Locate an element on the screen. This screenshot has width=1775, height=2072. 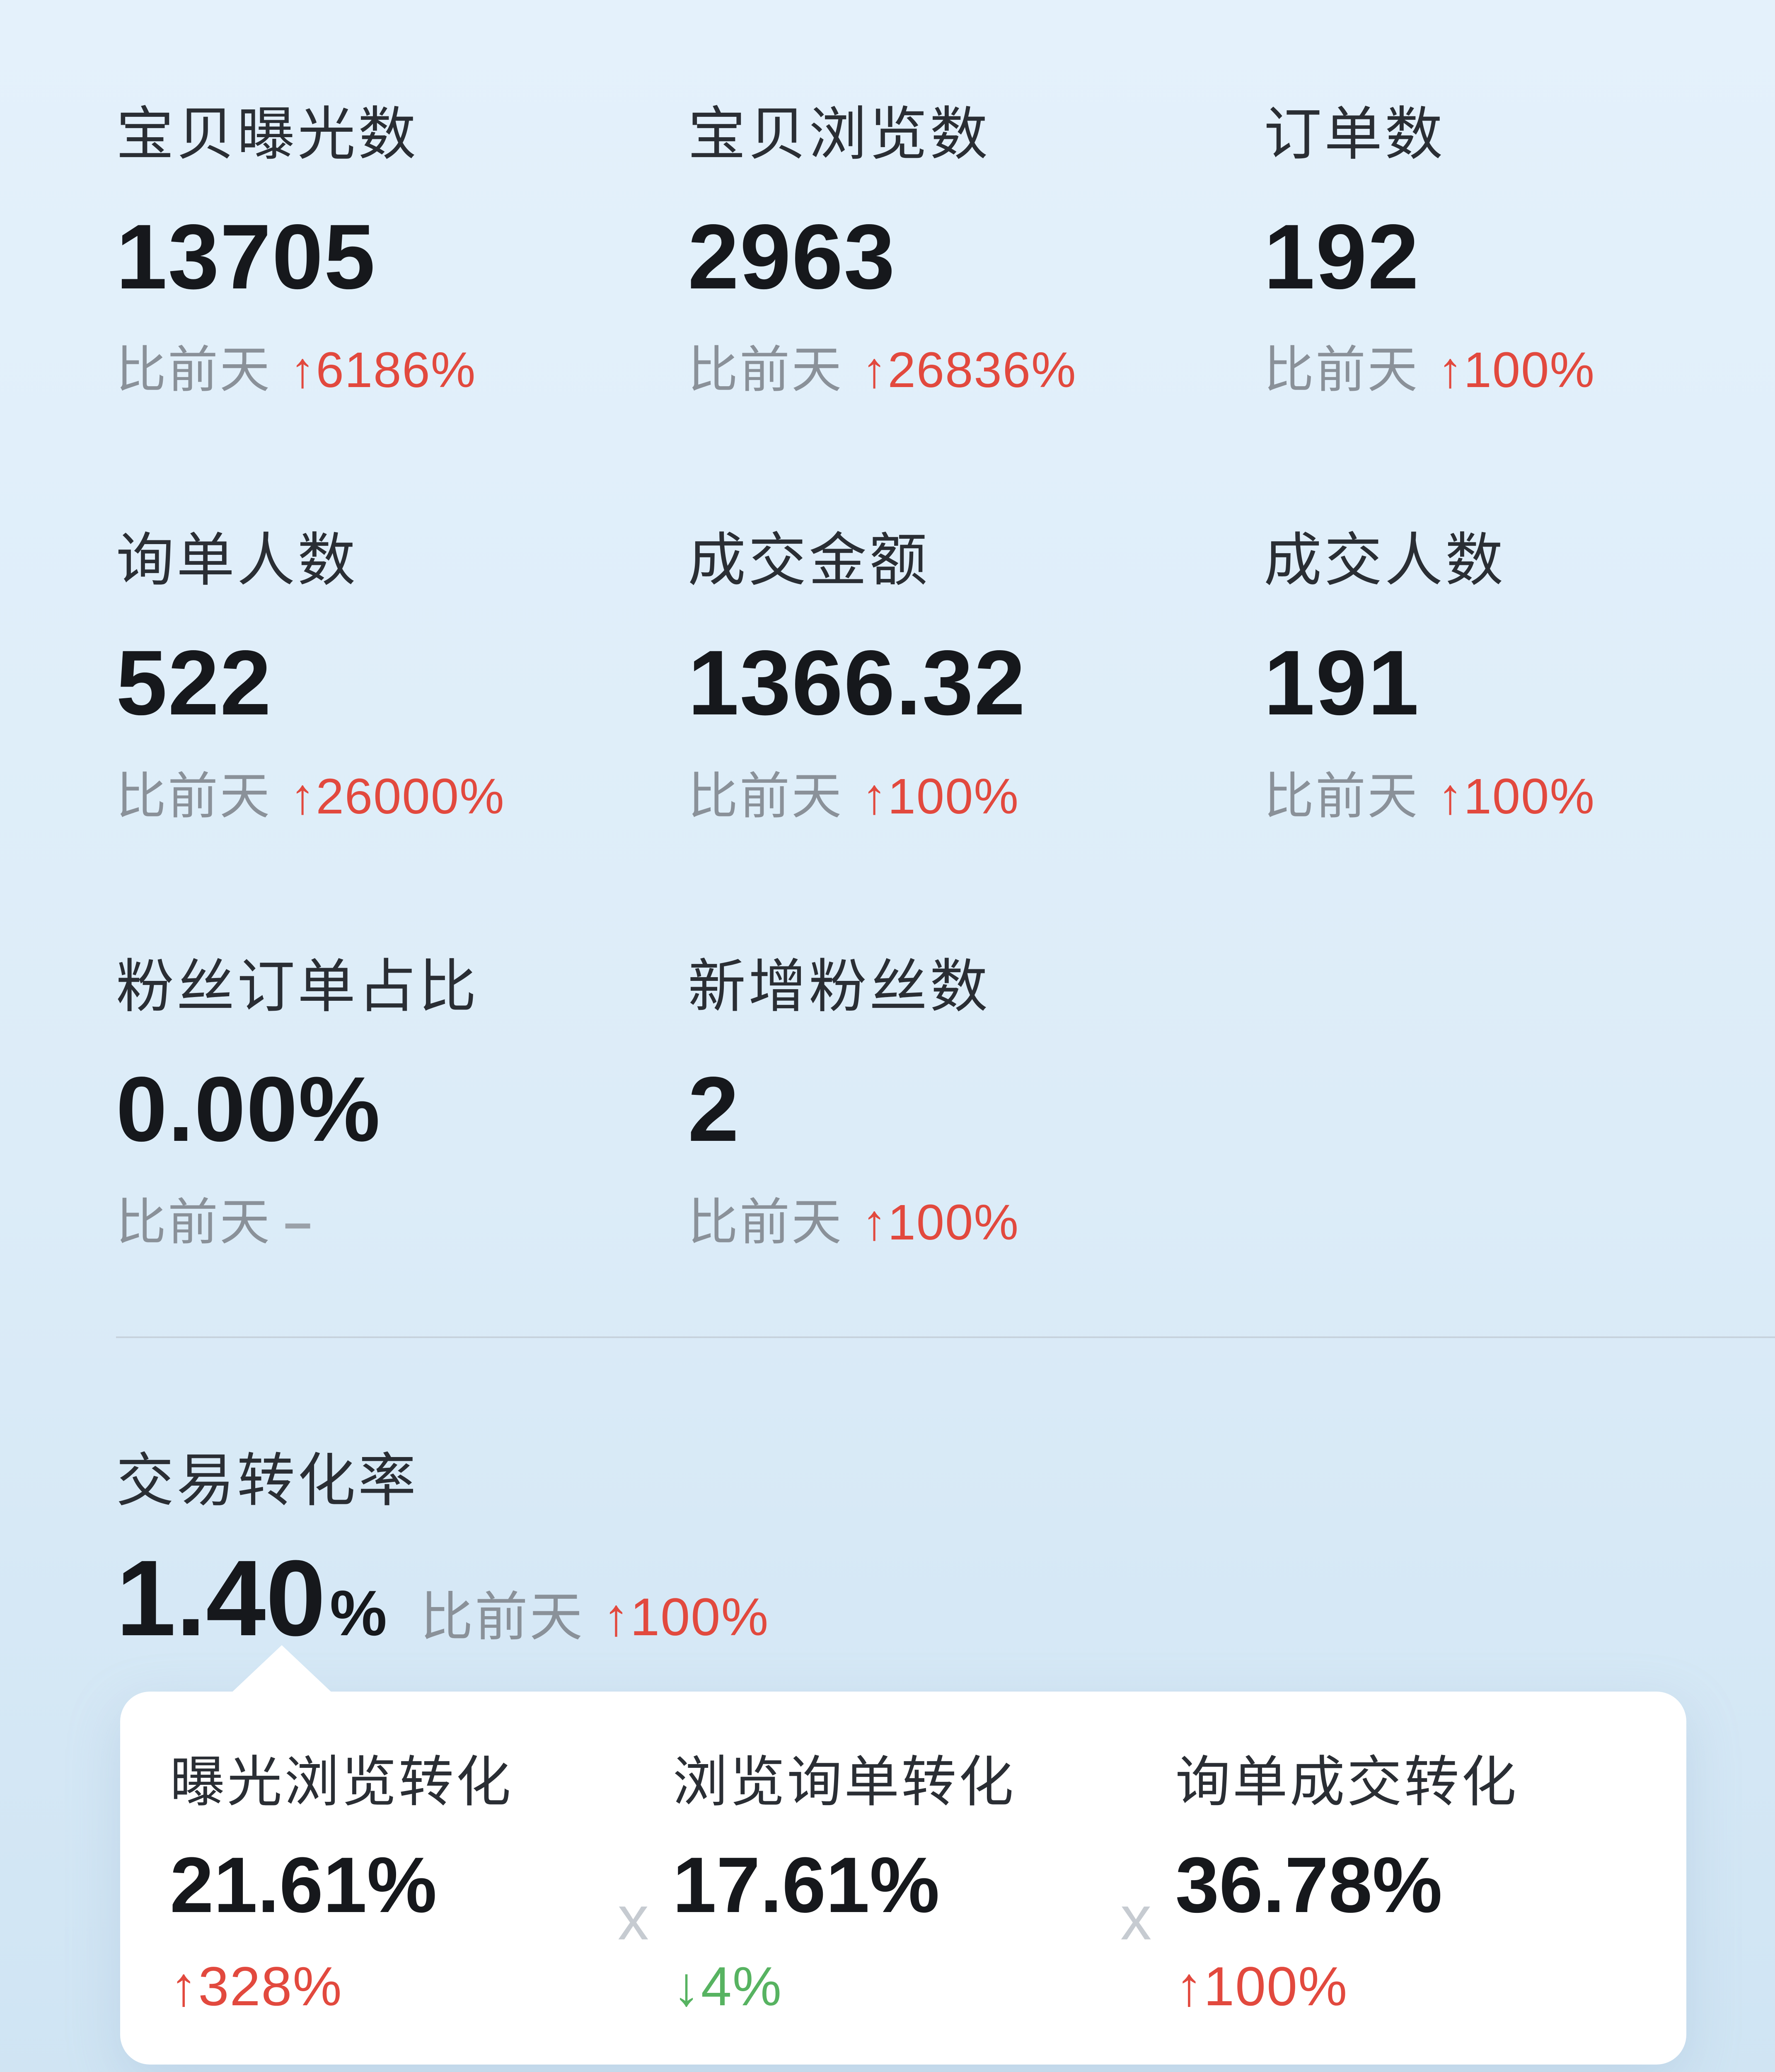
delta-value: 26000% is located at coordinates (410, 795).